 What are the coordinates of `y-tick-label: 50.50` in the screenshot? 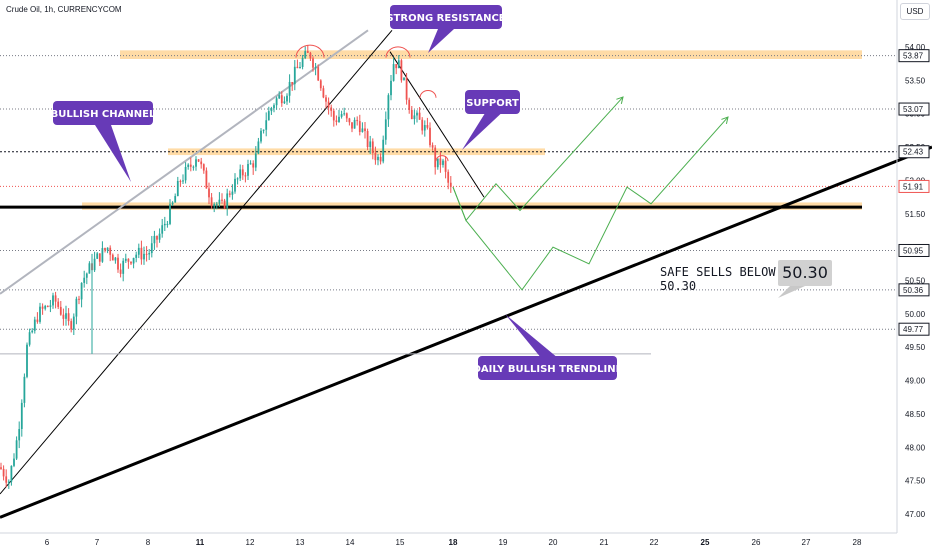 It's located at (915, 281).